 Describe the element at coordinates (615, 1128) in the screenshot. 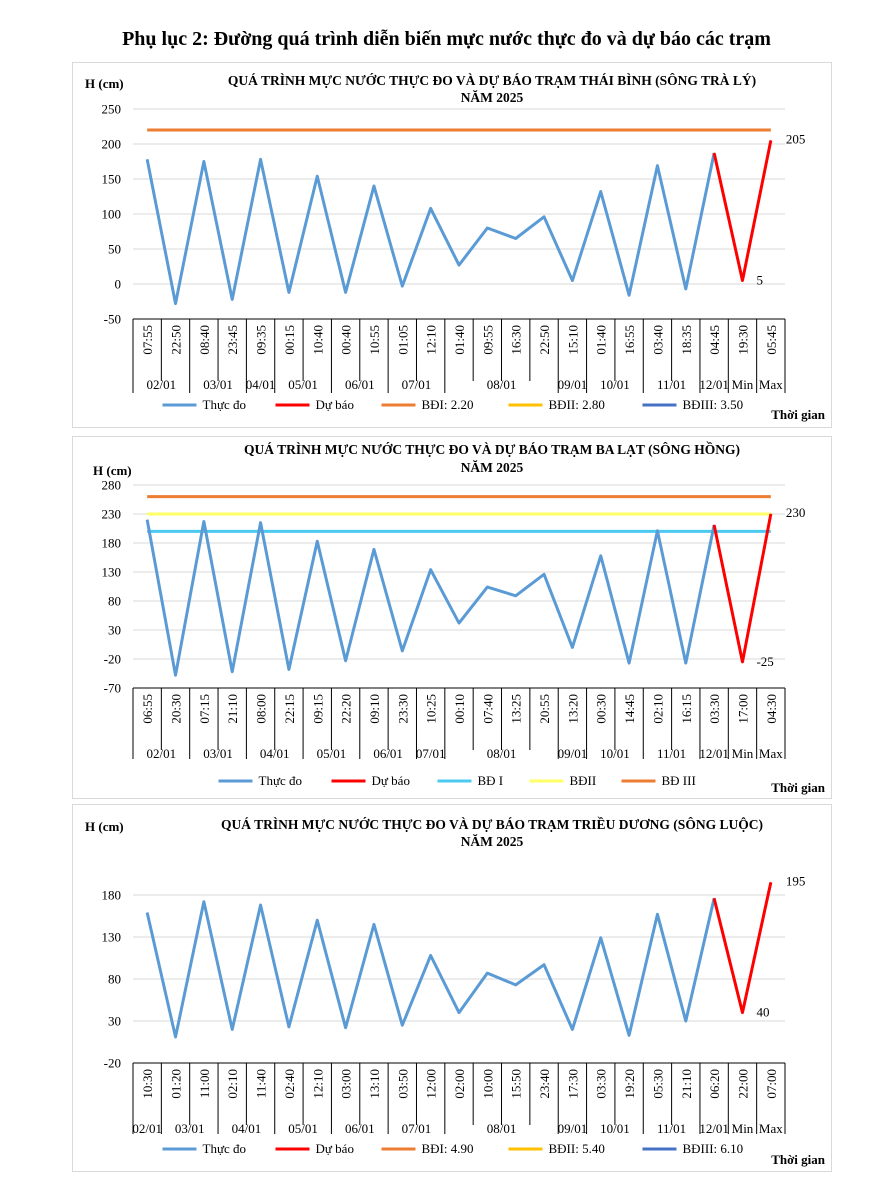

I see `date-group-label: 10/01` at that location.